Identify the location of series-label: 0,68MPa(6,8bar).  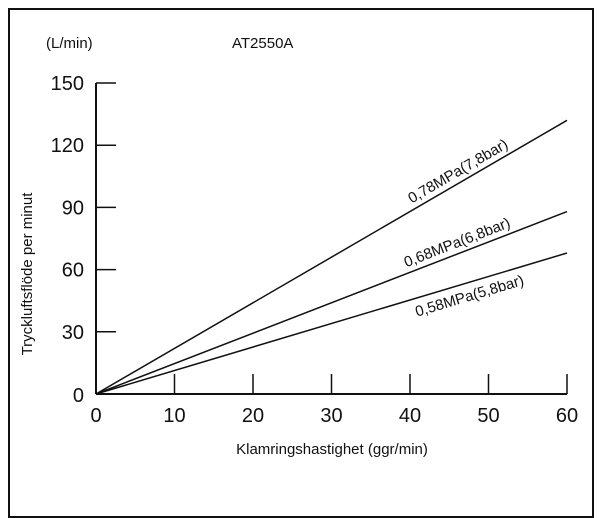
(457, 243).